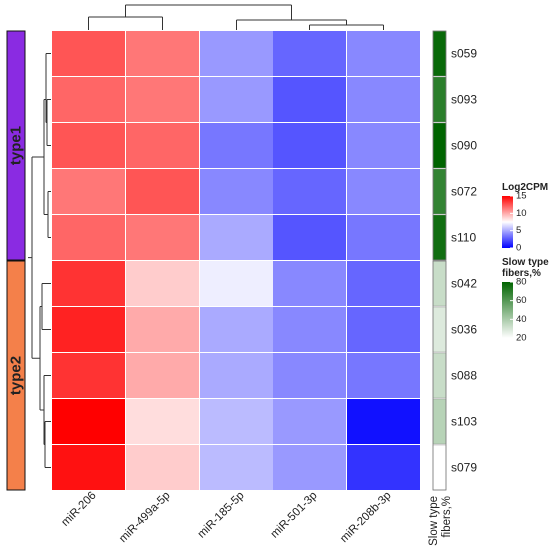  I want to click on log2cpm-tick-label: 15, so click(521, 196).